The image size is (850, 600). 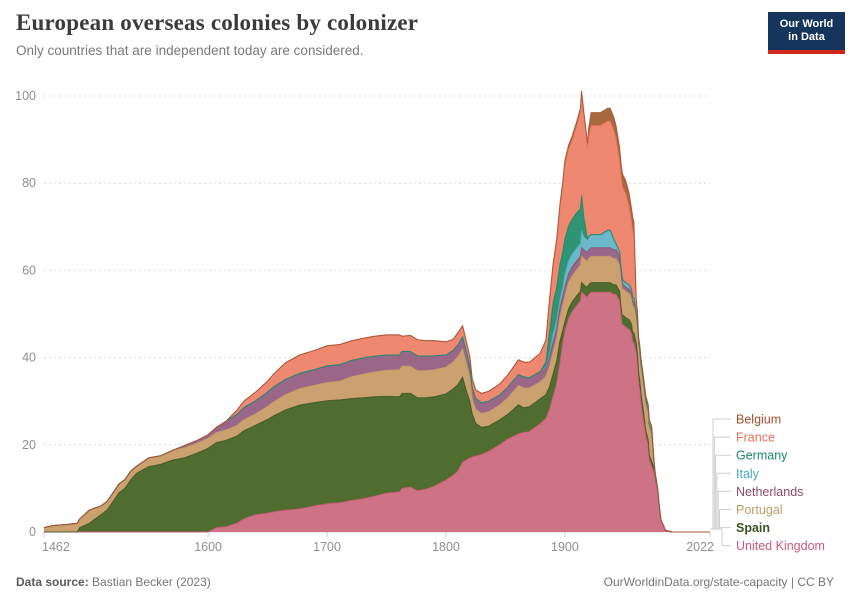 What do you see at coordinates (720, 537) in the screenshot?
I see `legend-connector-united-kingdom` at bounding box center [720, 537].